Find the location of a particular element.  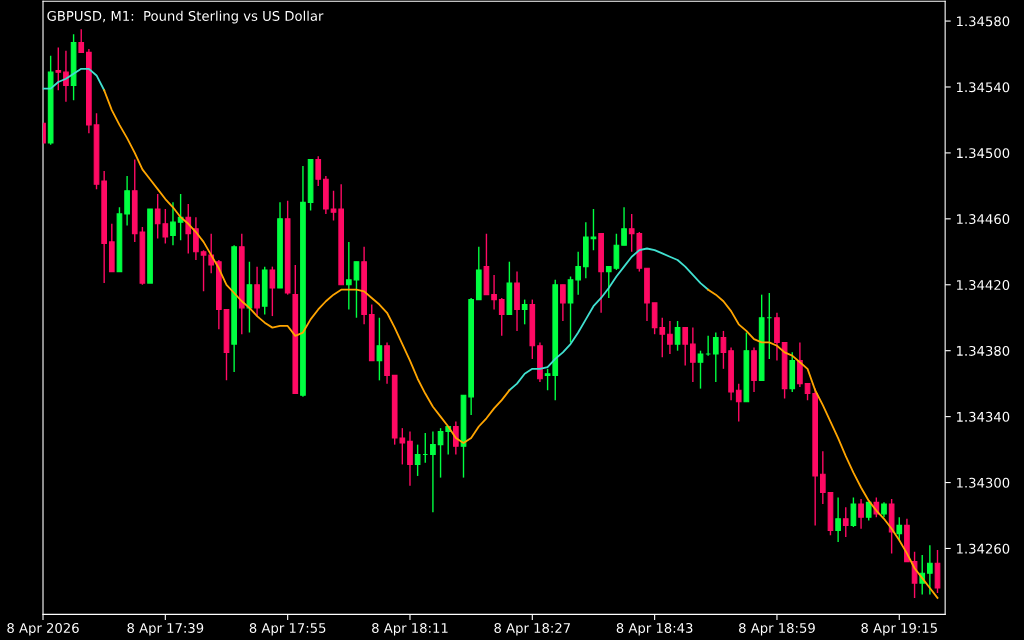

x-tick-label: 8 Apr 18:11 is located at coordinates (410, 629).